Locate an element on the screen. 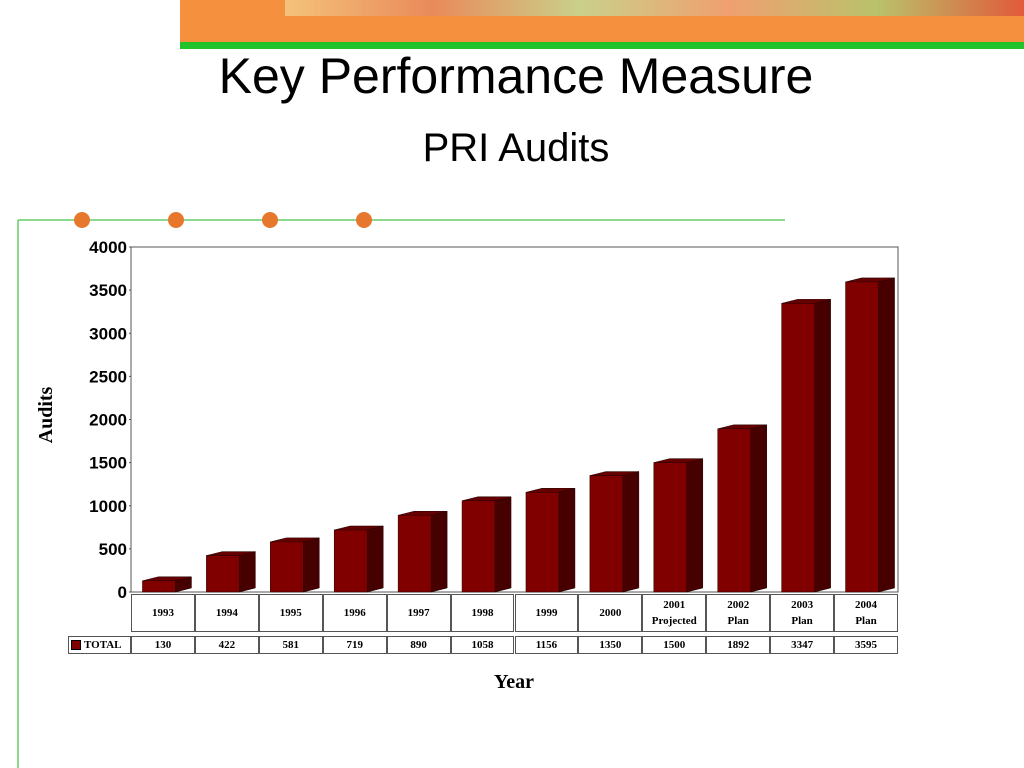 The height and width of the screenshot is (768, 1024). table-value: 3347 is located at coordinates (802, 645).